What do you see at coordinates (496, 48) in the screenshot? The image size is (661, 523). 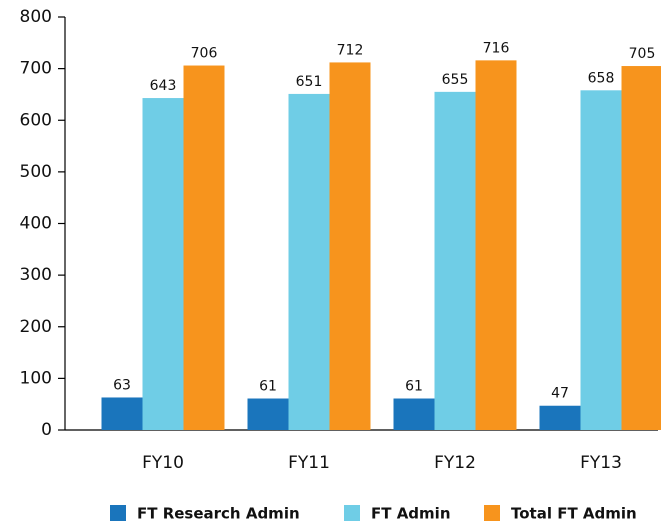 I see `data-label: 716` at bounding box center [496, 48].